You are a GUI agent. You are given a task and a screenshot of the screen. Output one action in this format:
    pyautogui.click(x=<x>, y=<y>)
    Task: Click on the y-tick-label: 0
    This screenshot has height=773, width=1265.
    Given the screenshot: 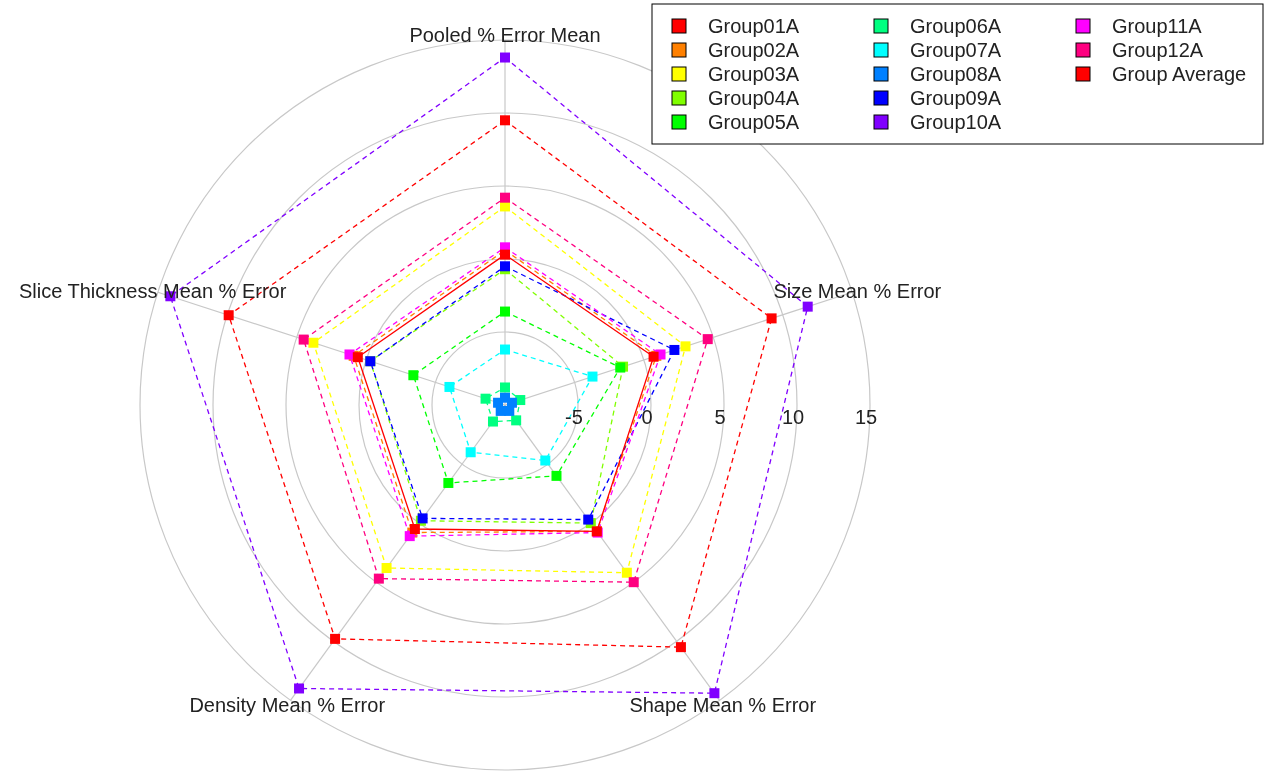 What is the action you would take?
    pyautogui.click(x=647, y=417)
    